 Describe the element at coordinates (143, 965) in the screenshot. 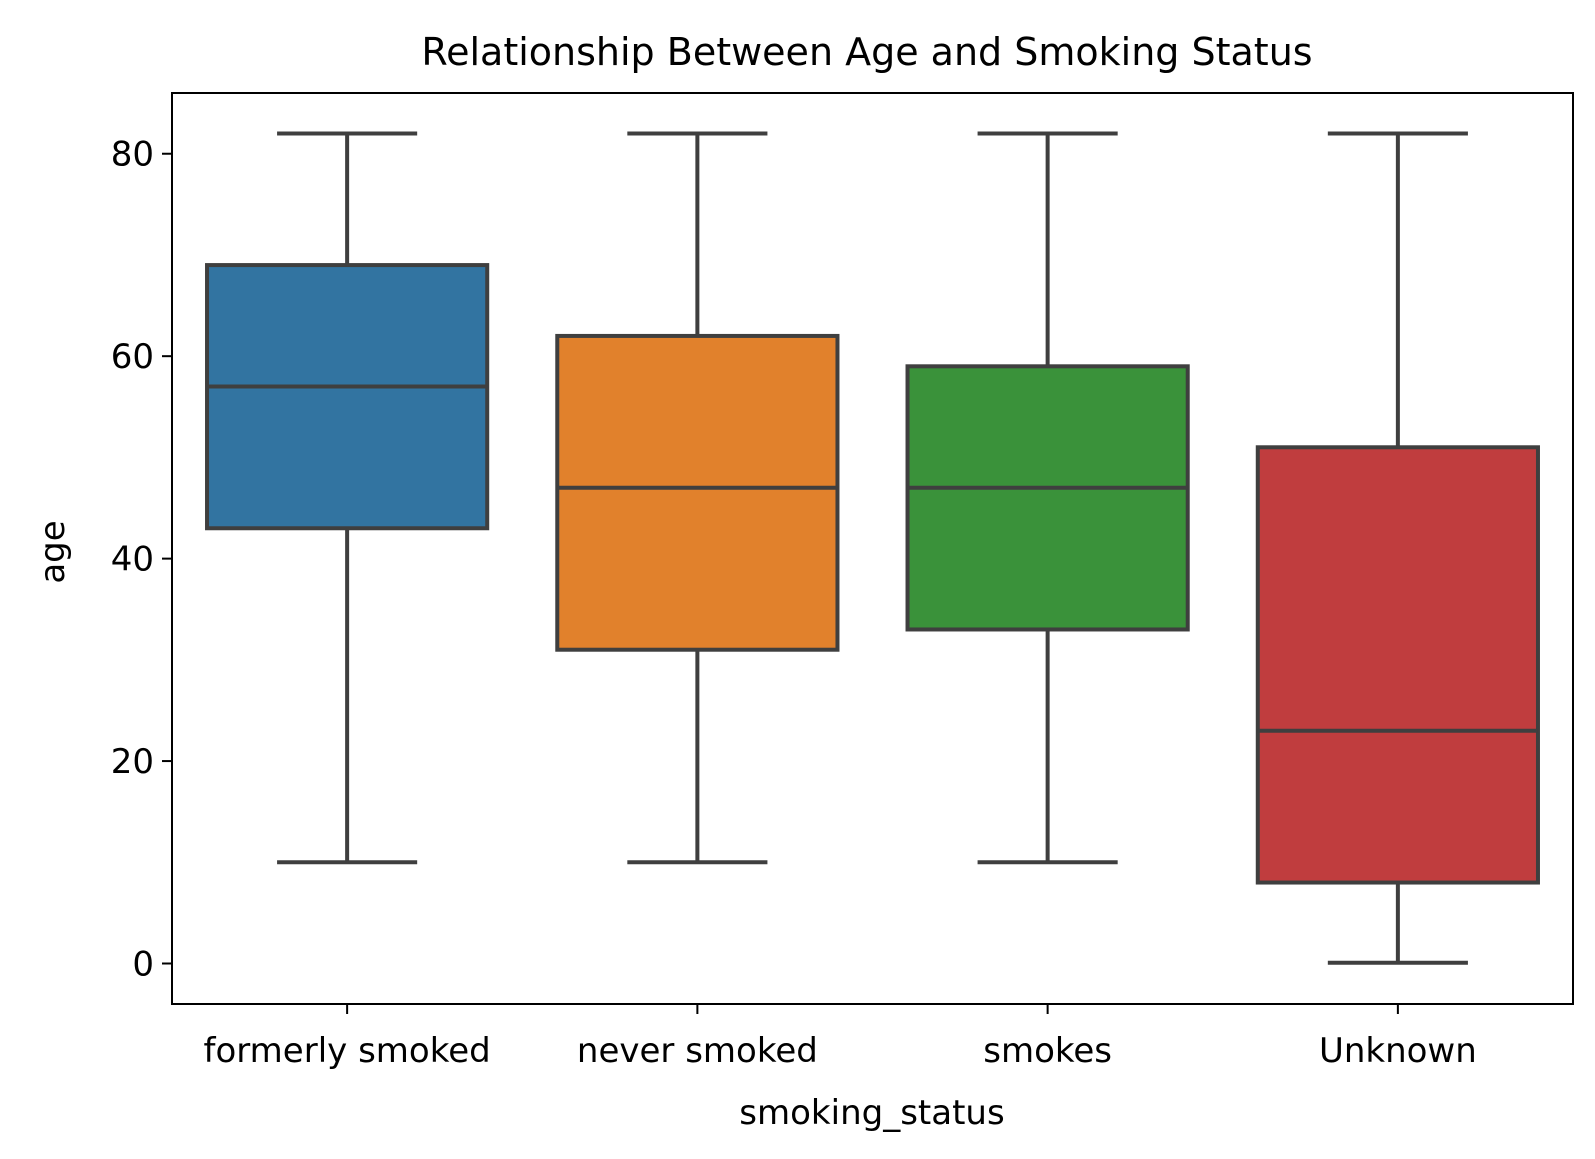

I see `y-tick-label: 0` at that location.